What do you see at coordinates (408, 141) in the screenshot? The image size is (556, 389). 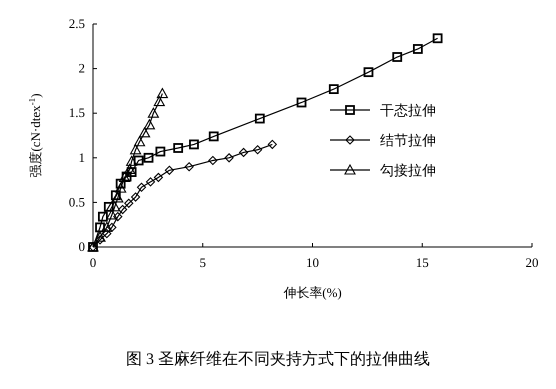 I see `legend-label: 结节拉伸` at bounding box center [408, 141].